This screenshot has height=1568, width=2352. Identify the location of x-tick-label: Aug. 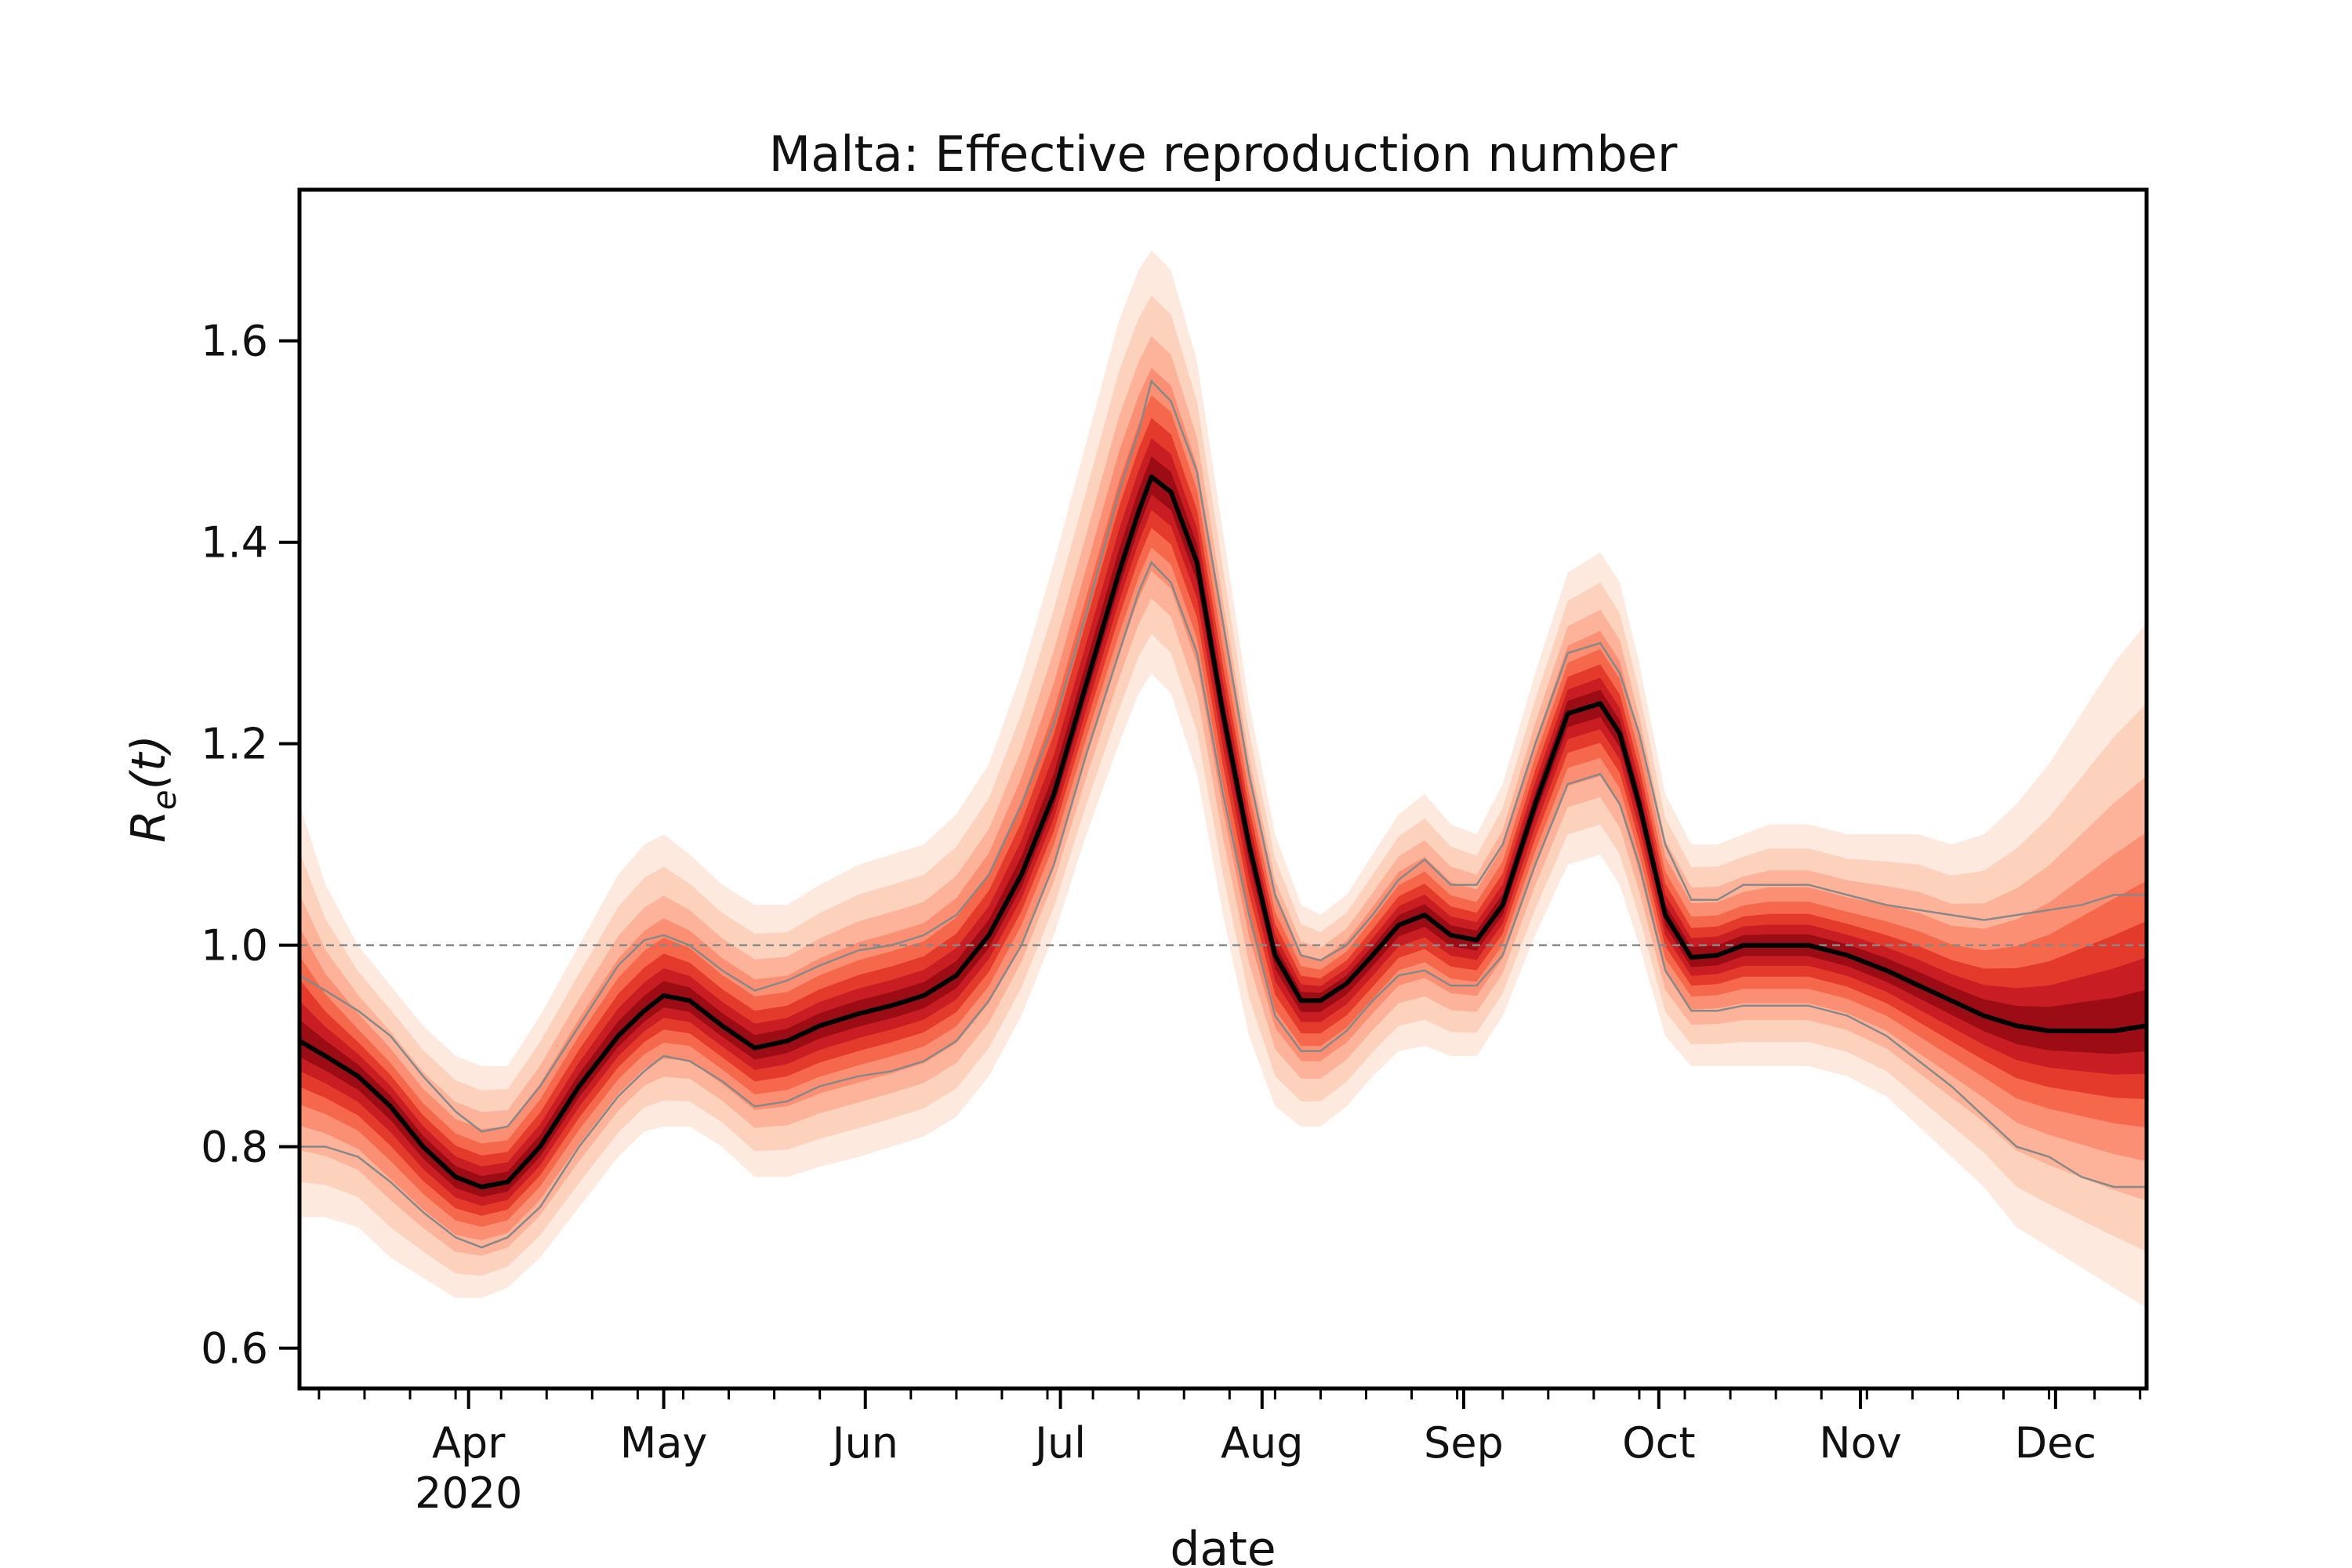
(1262, 1443).